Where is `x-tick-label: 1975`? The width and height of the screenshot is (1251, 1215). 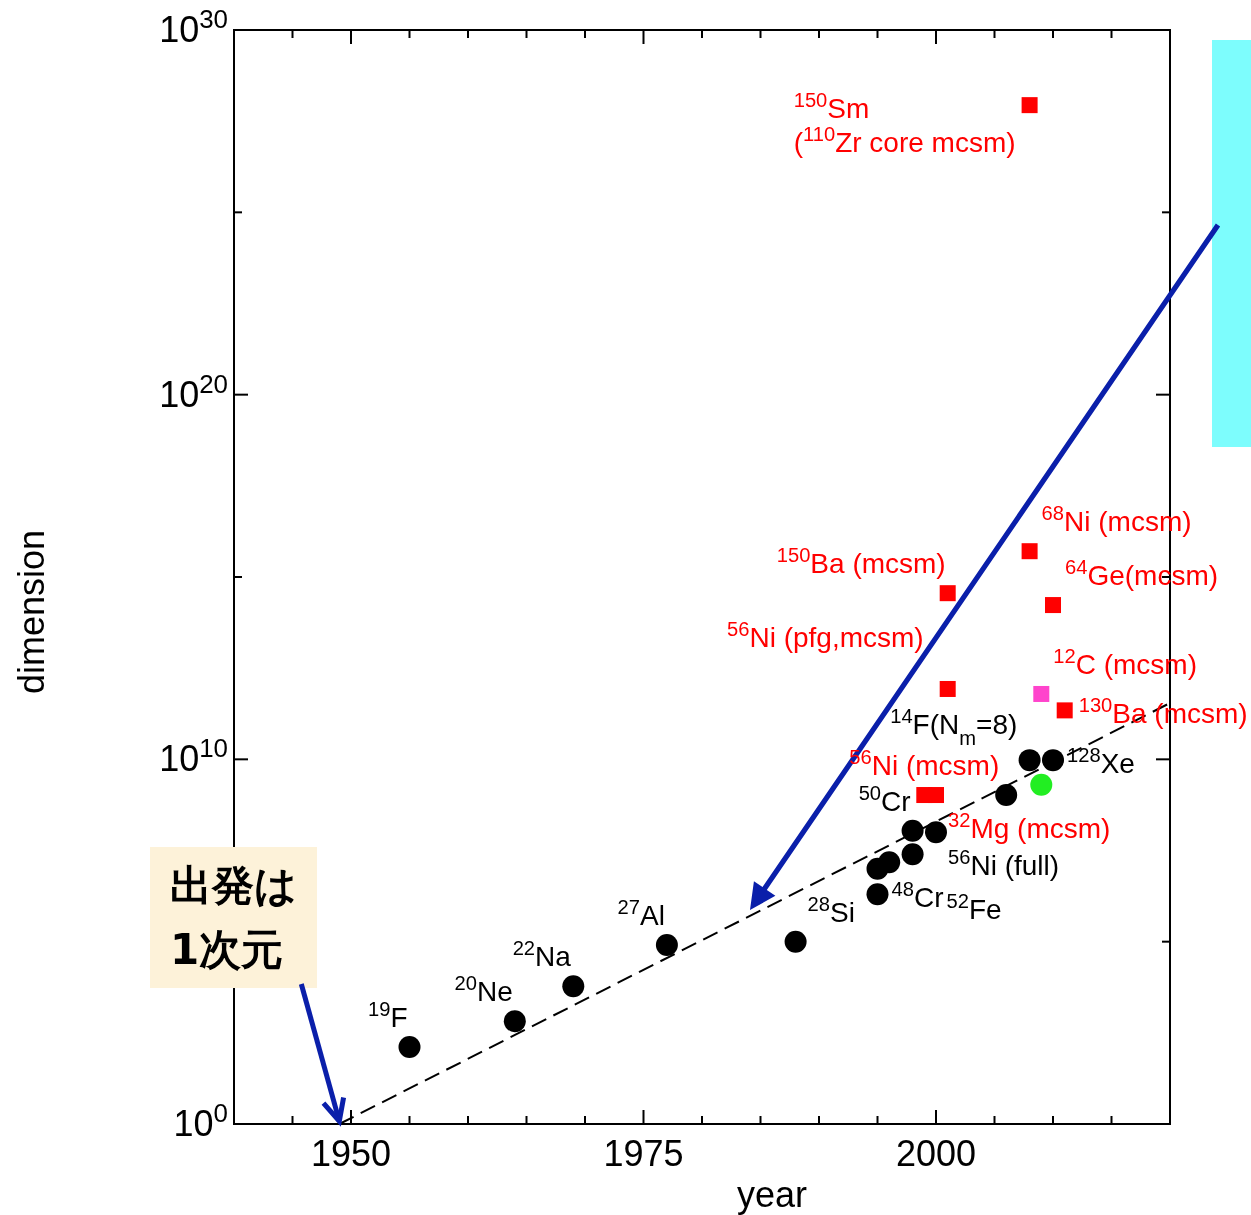
x-tick-label: 1975 is located at coordinates (643, 1153).